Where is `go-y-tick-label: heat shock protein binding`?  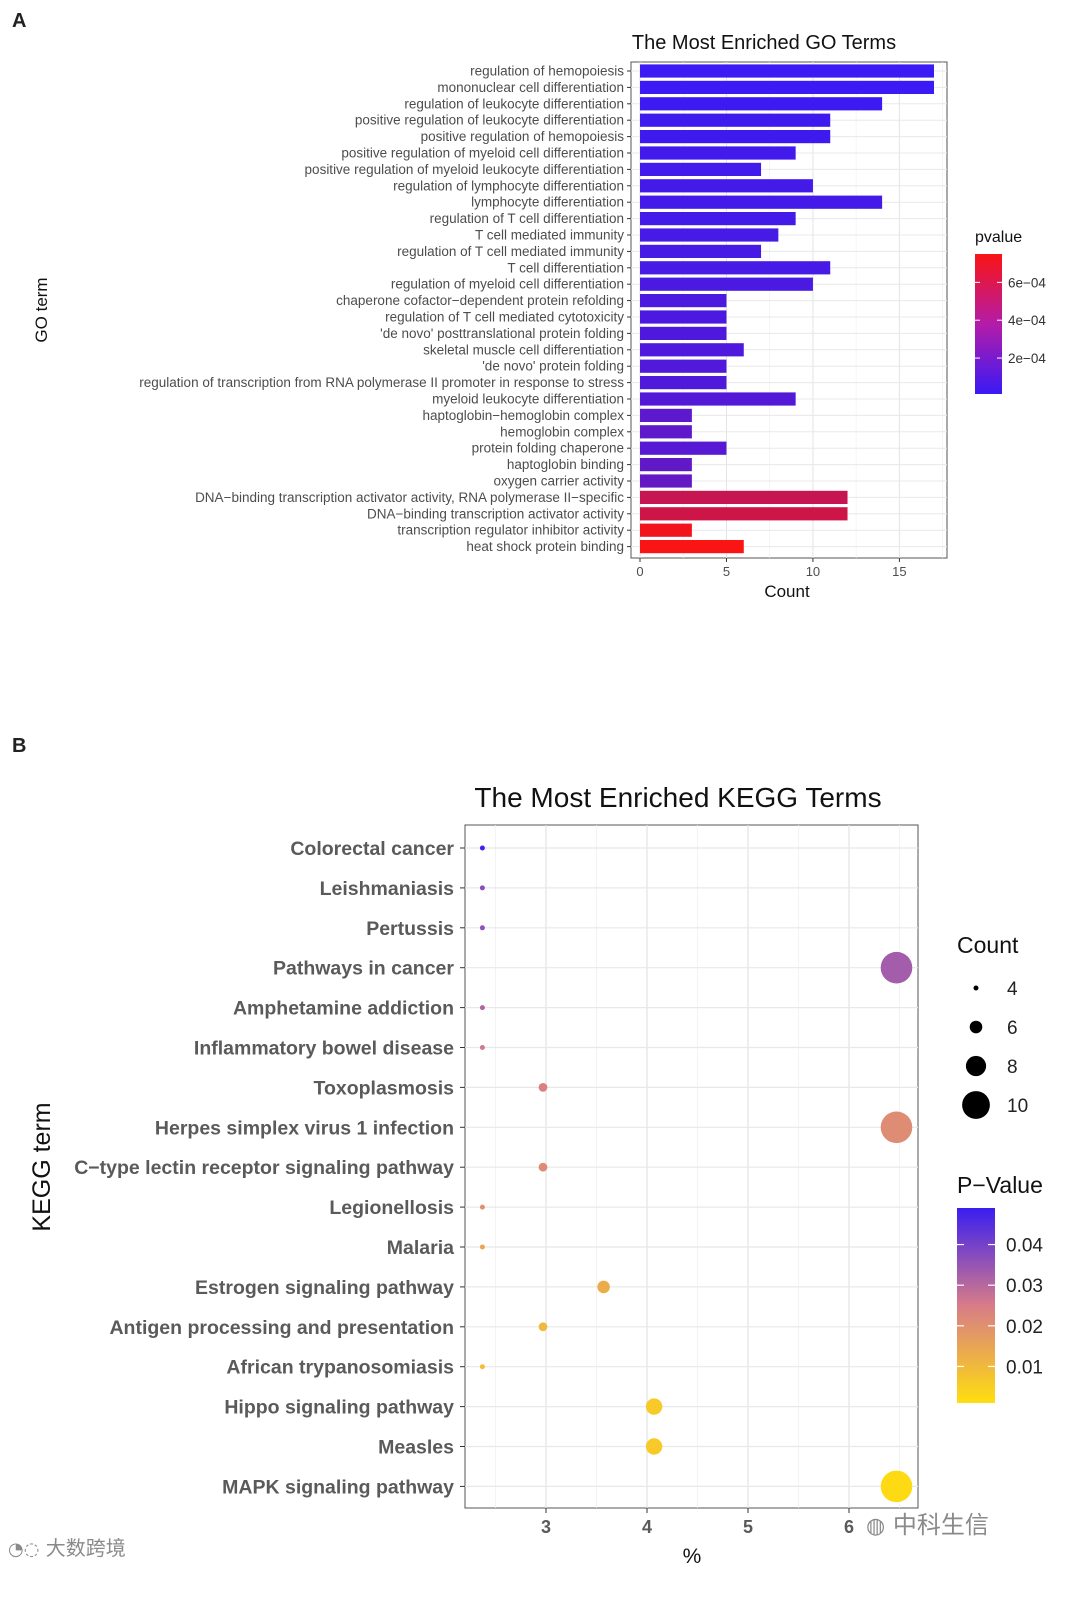
go-y-tick-label: heat shock protein binding is located at coordinates (545, 546).